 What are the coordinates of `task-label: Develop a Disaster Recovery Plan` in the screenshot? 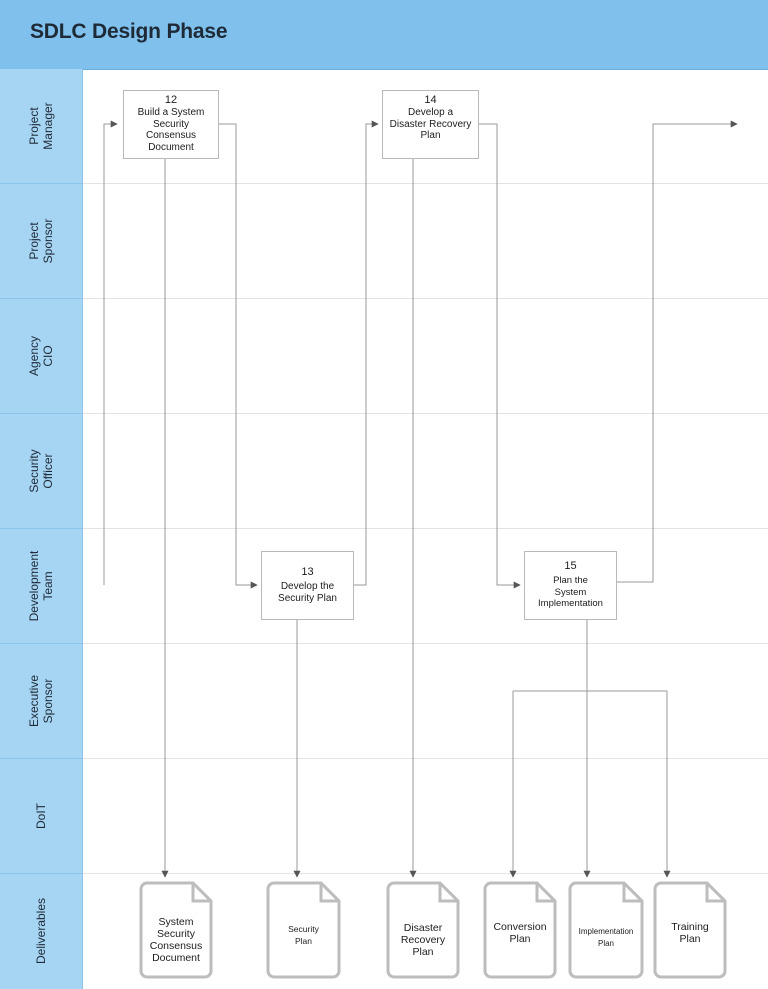 It's located at (430, 124).